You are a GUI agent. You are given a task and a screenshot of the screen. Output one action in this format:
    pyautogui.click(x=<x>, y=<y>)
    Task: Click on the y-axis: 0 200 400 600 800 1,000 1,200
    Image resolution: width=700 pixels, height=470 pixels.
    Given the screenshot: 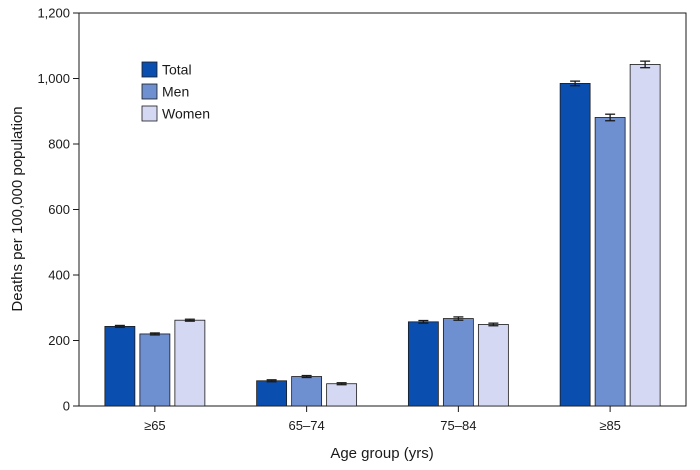 What is the action you would take?
    pyautogui.click(x=58, y=210)
    